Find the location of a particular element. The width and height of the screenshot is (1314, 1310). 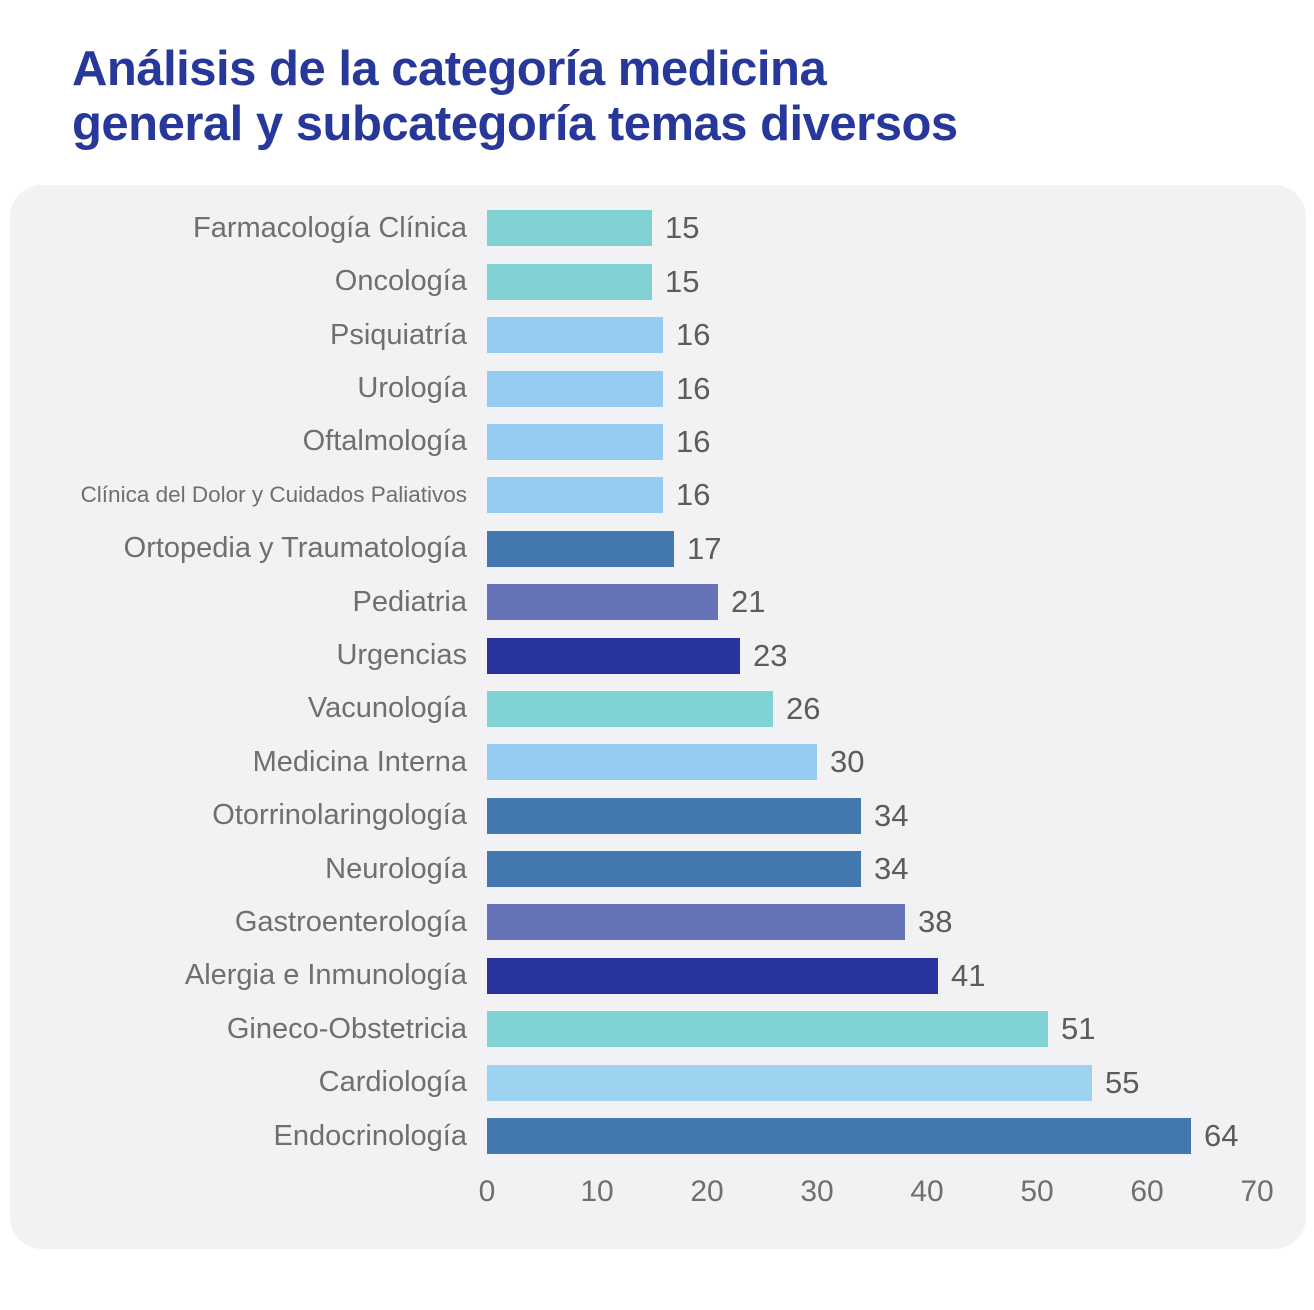

bar-row: Farmacología Clínica 15 is located at coordinates (658, 228).